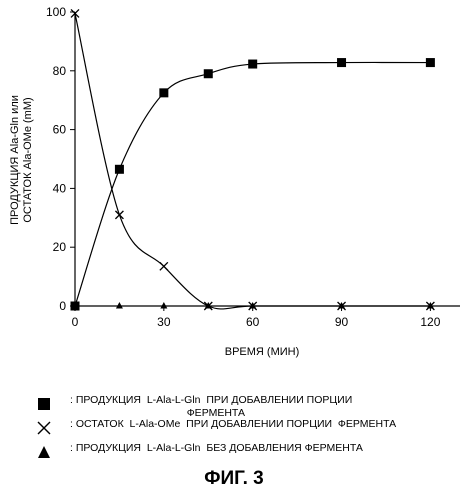 The image size is (468, 500). Describe the element at coordinates (75, 322) in the screenshot. I see `x-tick-label: 0` at that location.